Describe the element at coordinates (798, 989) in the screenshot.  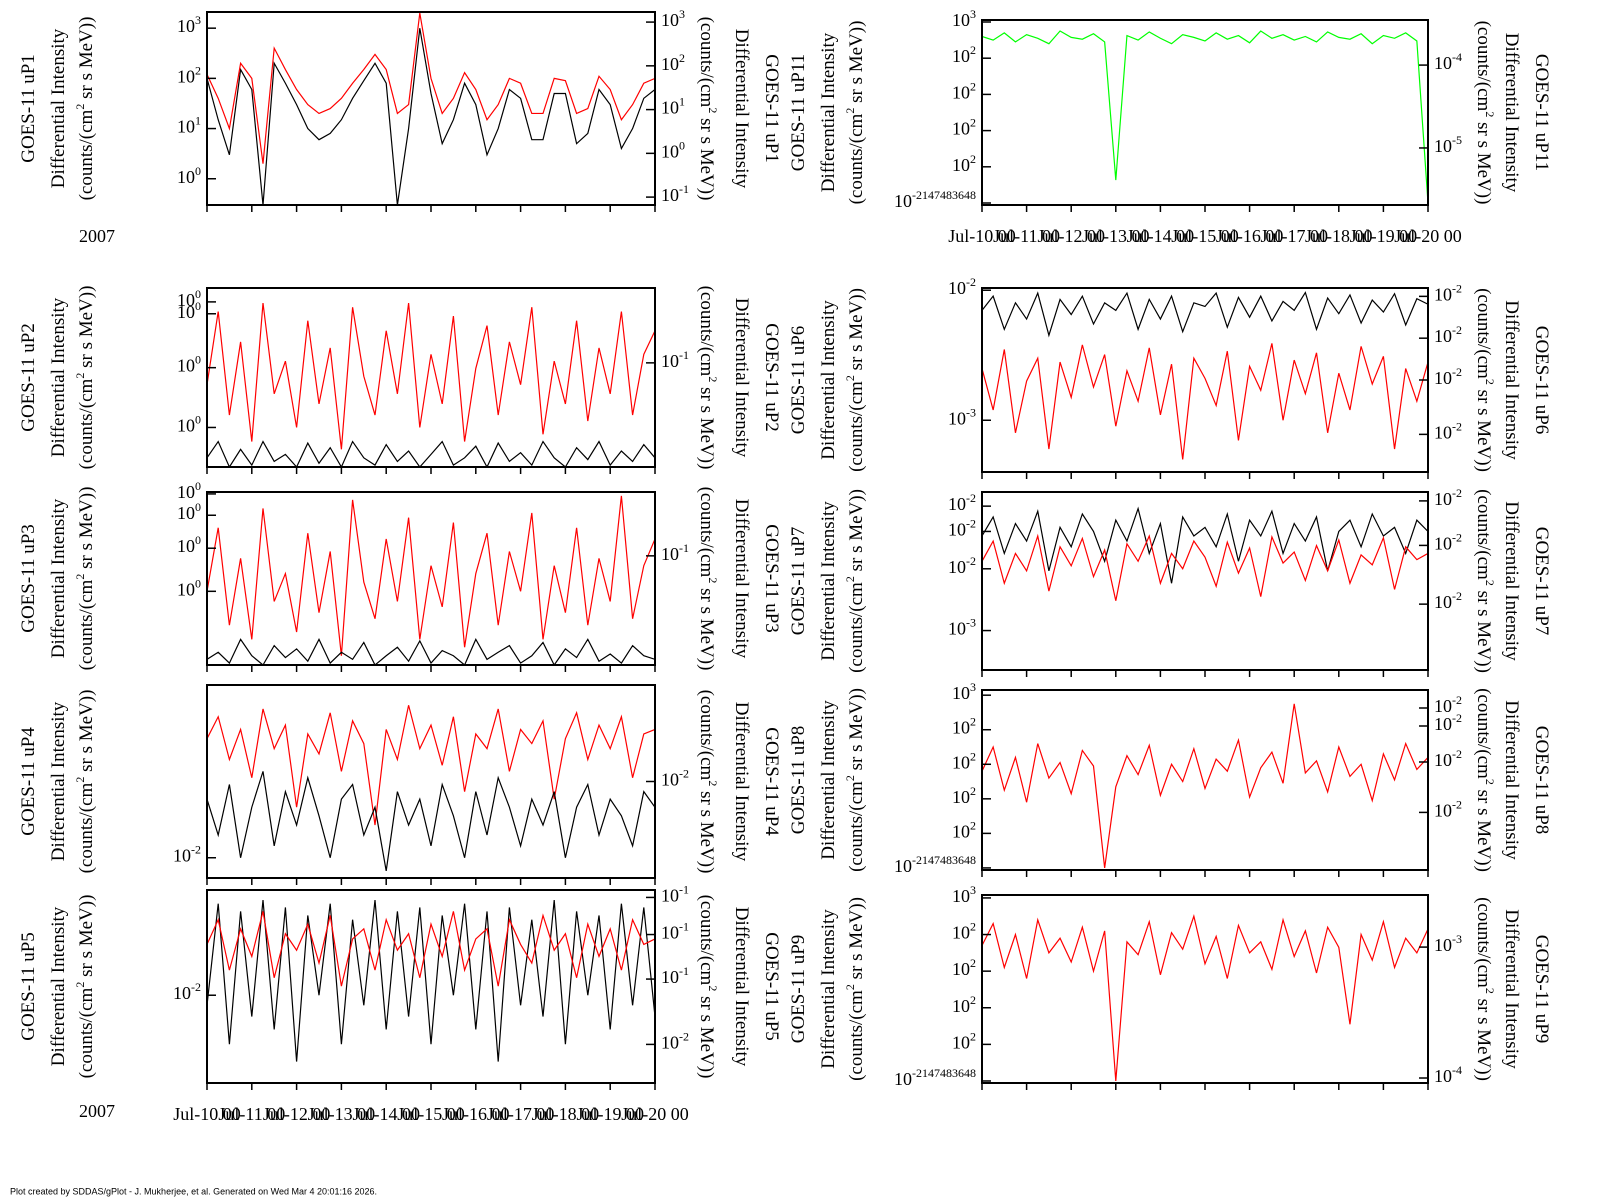
I see `label-text: GOES-11 uP9` at that location.